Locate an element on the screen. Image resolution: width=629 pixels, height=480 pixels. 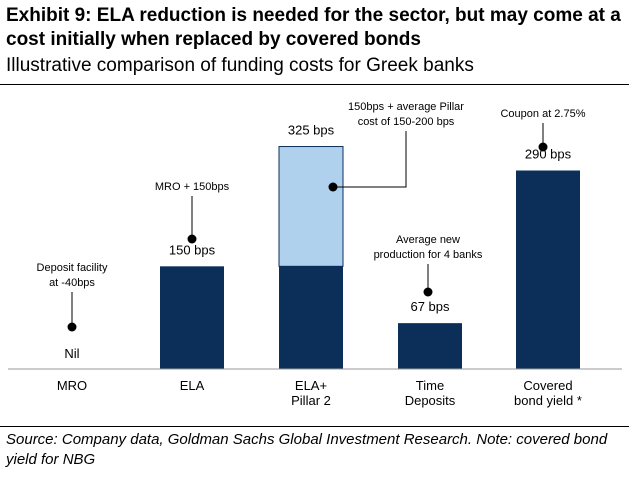
category-label-4-0: Covered is located at coordinates (547, 385).